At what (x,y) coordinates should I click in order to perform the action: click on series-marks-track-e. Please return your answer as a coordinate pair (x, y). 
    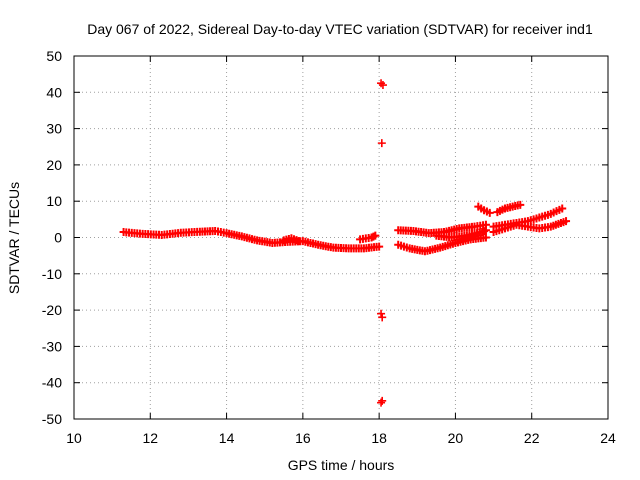
    Looking at the image, I should click on (442, 244).